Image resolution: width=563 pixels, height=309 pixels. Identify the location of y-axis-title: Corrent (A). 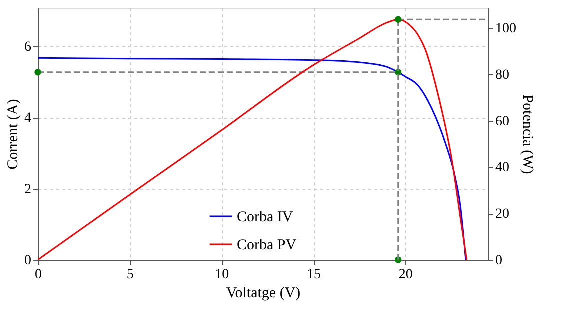
(14, 134).